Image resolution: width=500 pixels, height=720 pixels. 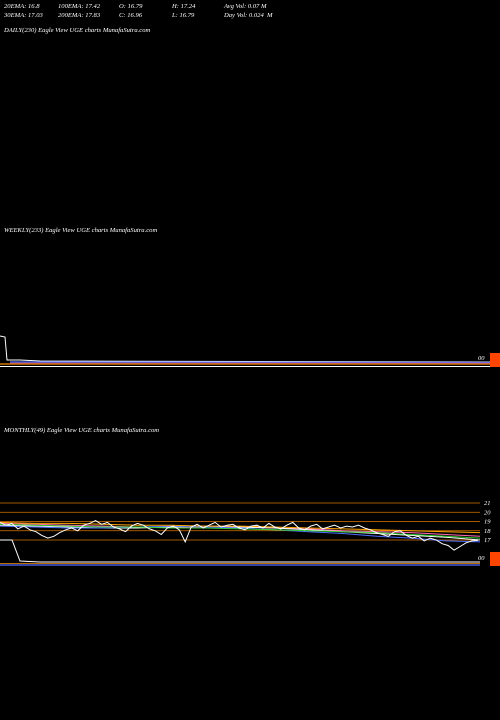 I want to click on day-vol: Day Vol: 0.024 M, so click(x=248, y=15).